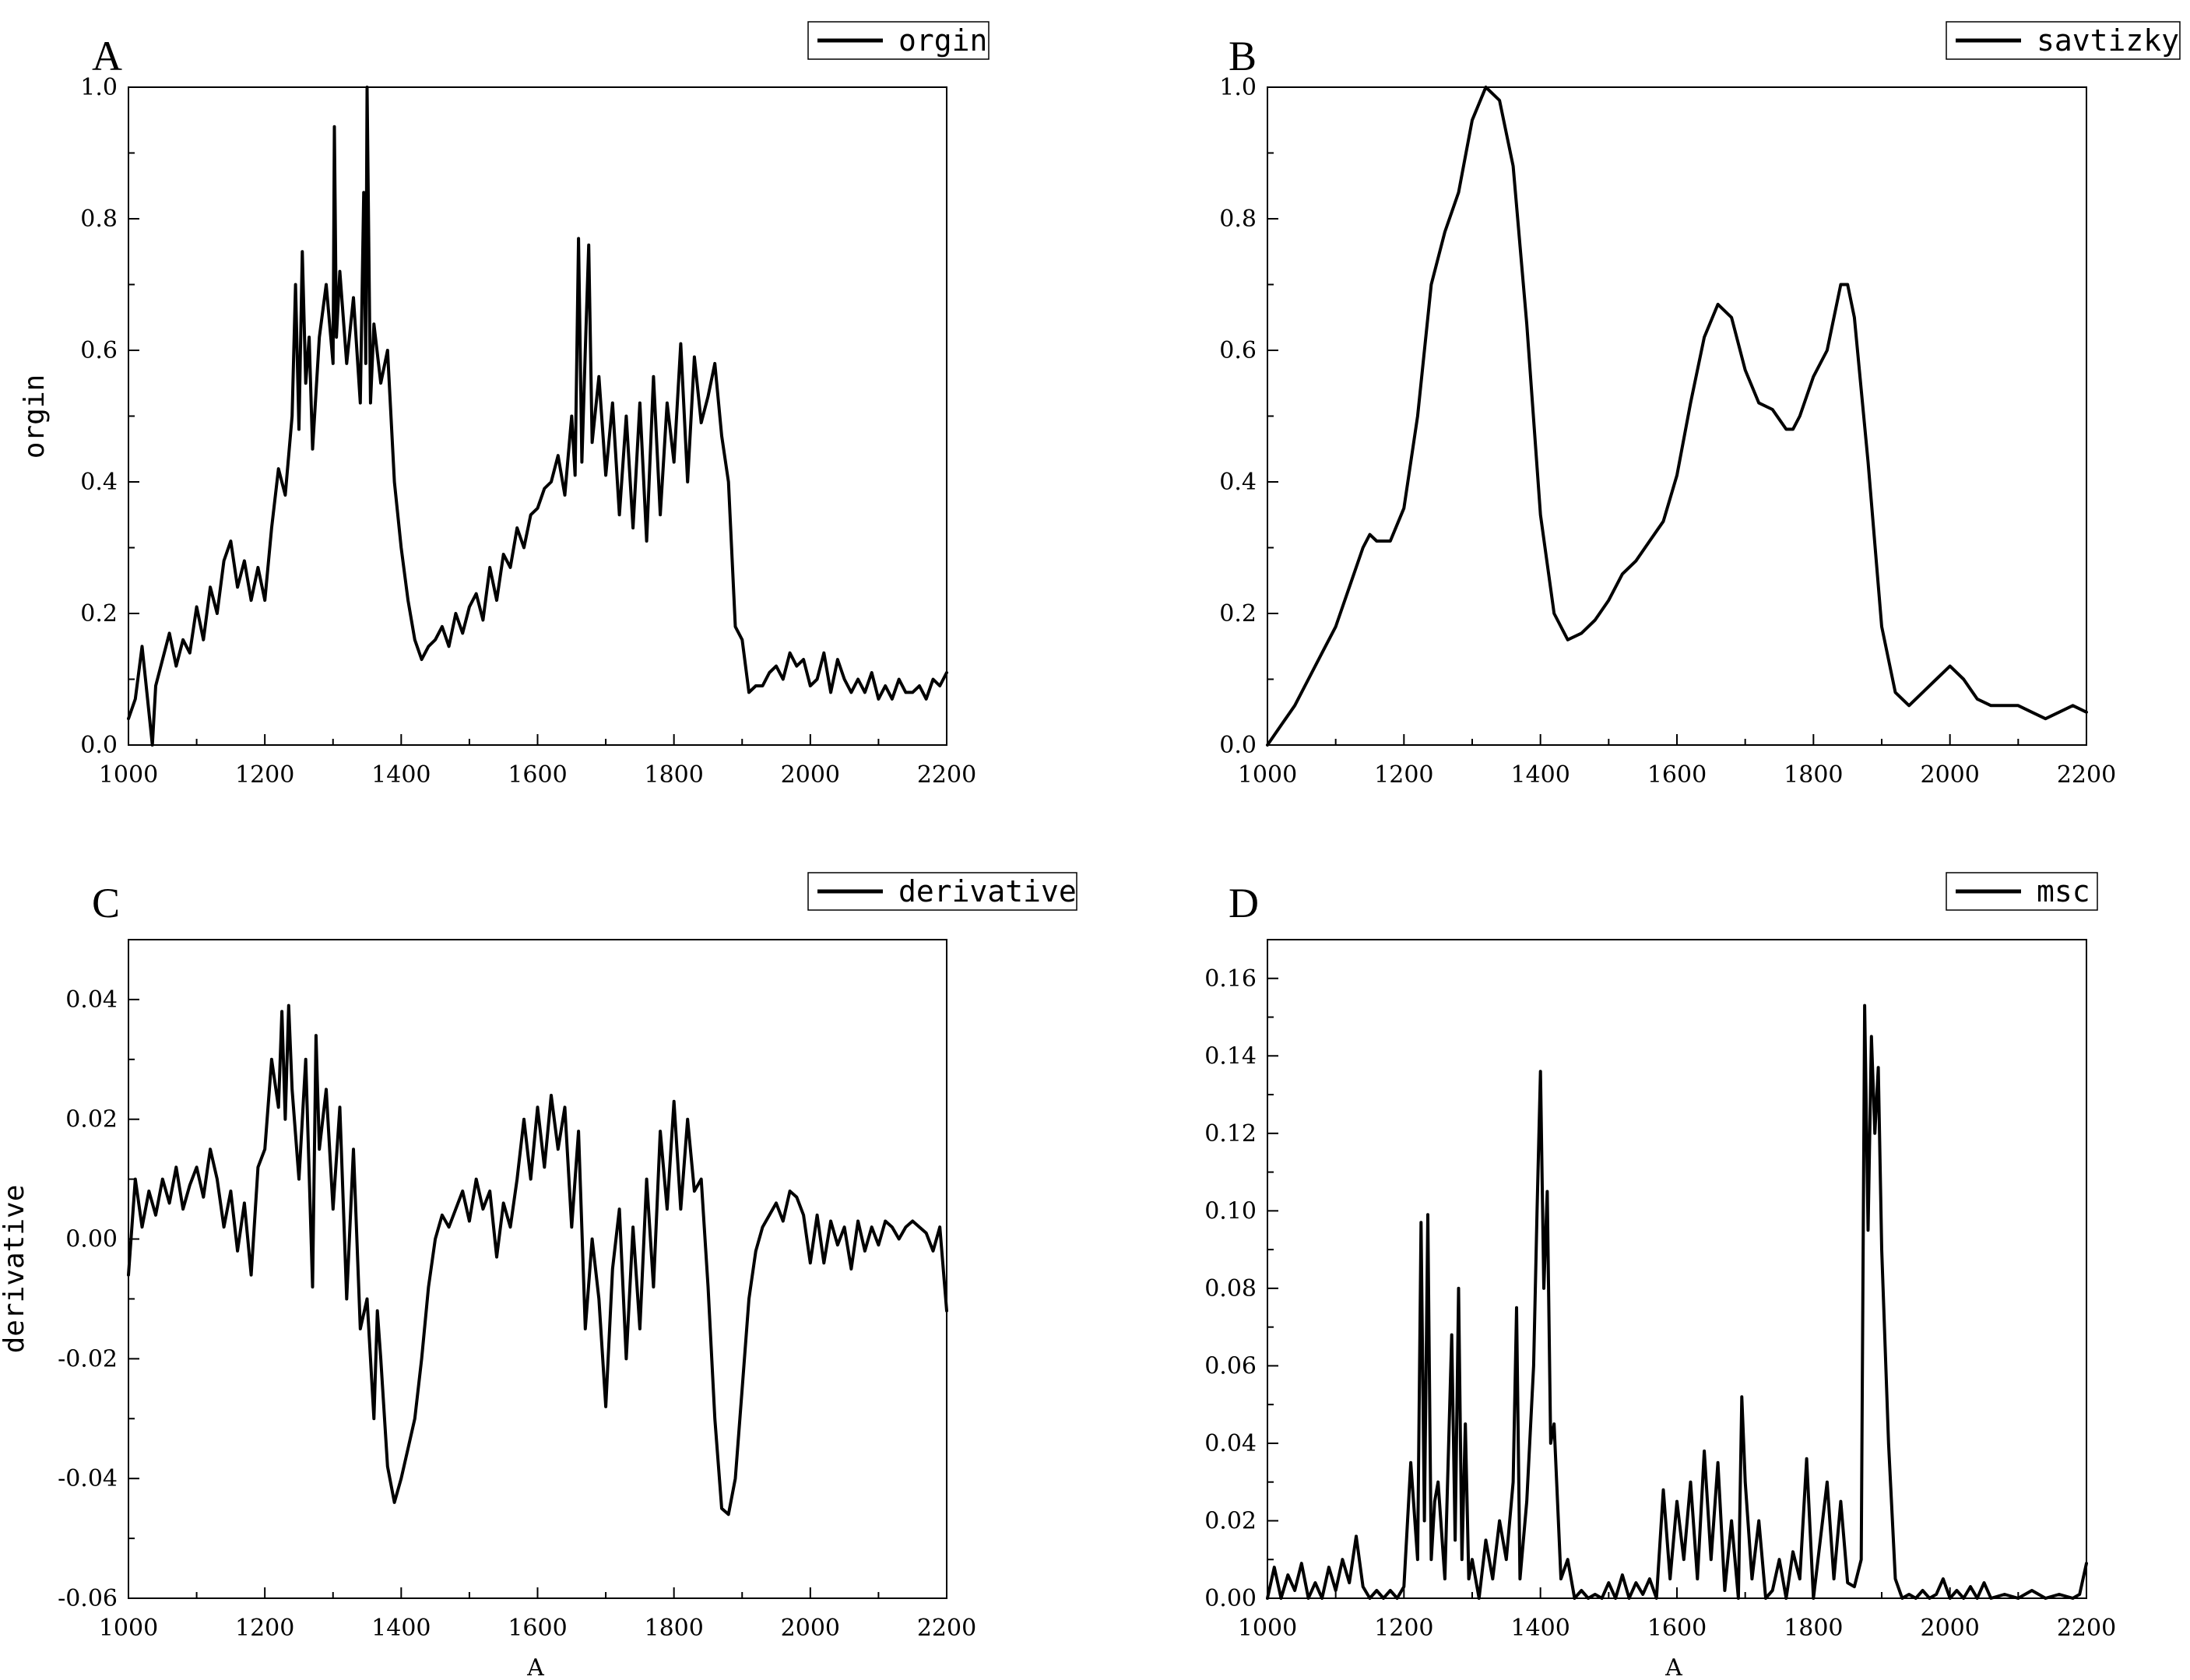 The height and width of the screenshot is (1680, 2190). I want to click on panel-a-xtick-label: 1800, so click(673, 775).